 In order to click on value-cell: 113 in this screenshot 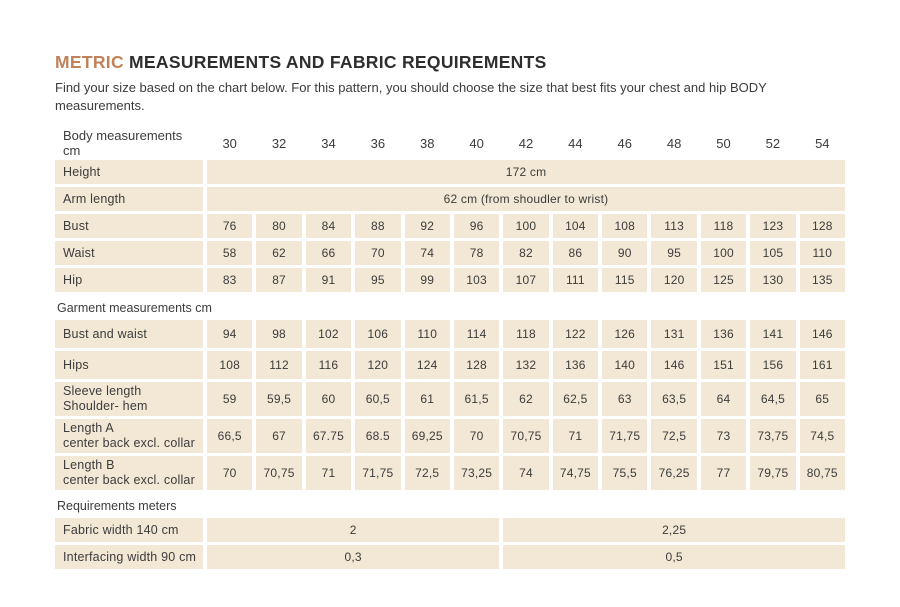, I will do `click(674, 226)`.